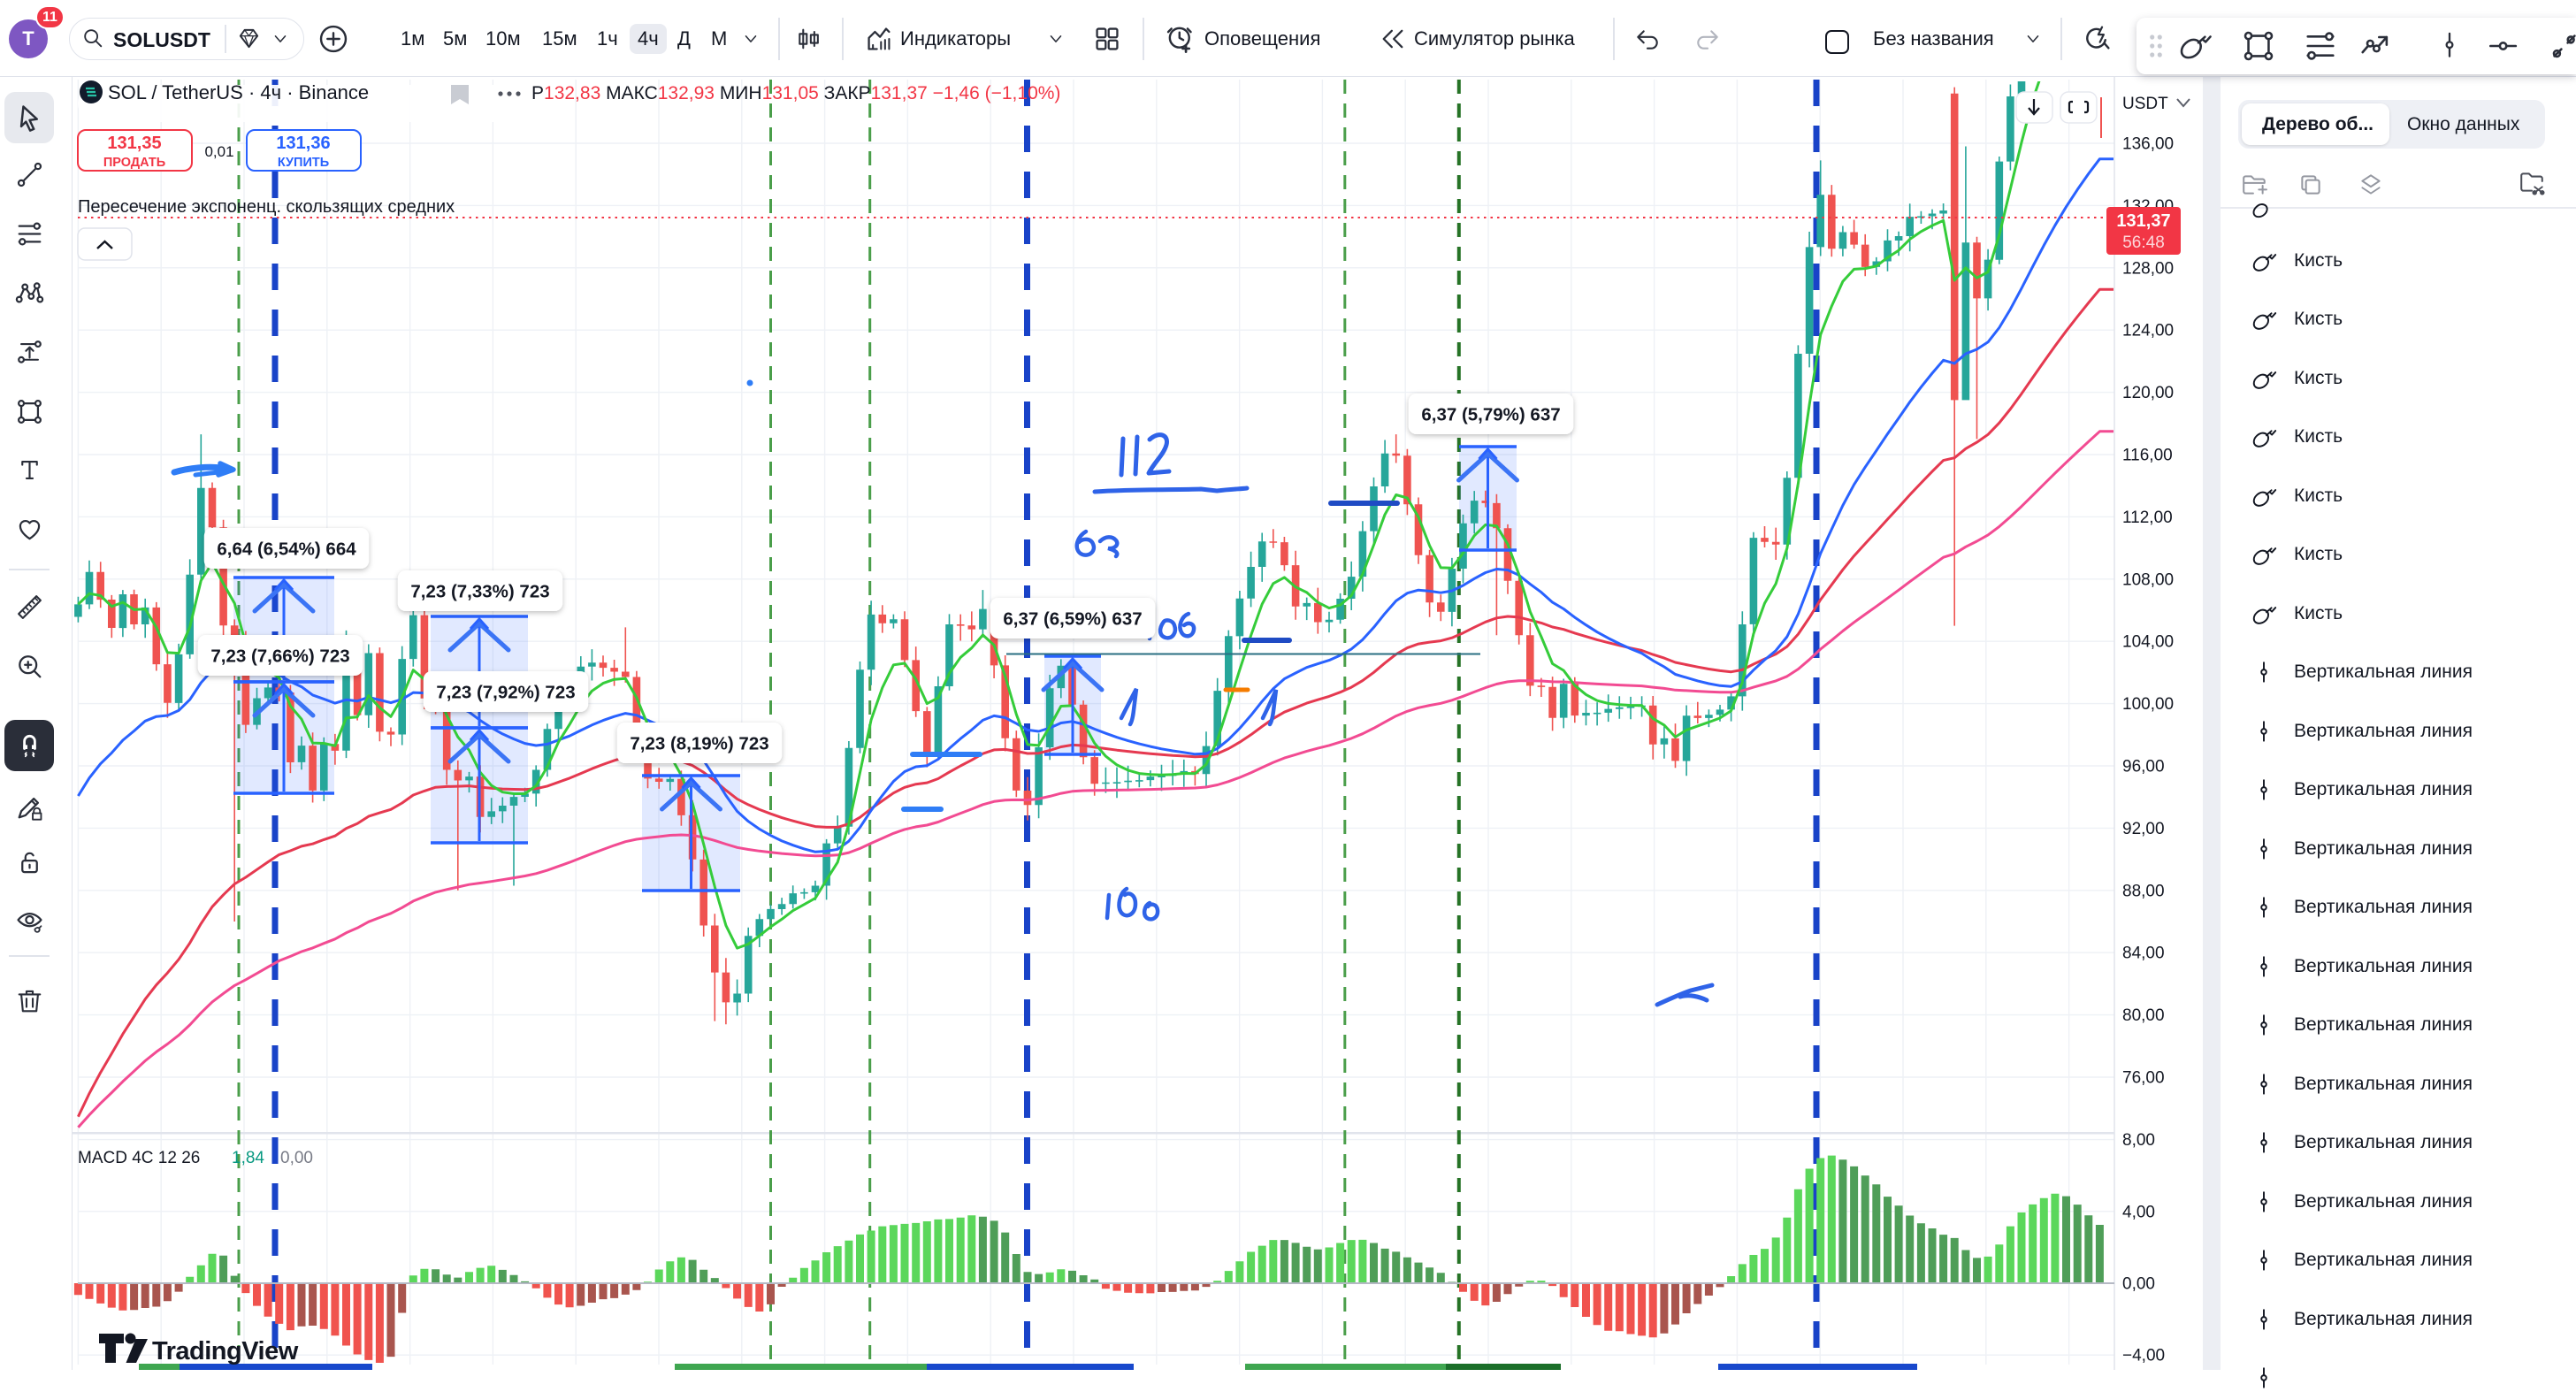 The height and width of the screenshot is (1392, 2576). Describe the element at coordinates (134, 143) in the screenshot. I see `svg-text: 131,35` at that location.